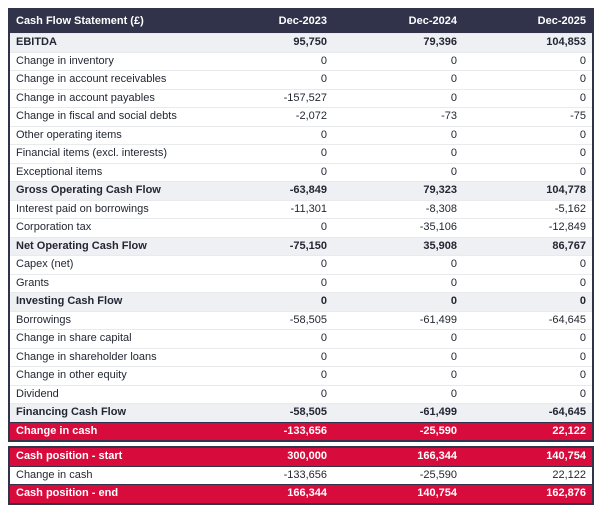  I want to click on row-label: Other operating items, so click(106, 135).